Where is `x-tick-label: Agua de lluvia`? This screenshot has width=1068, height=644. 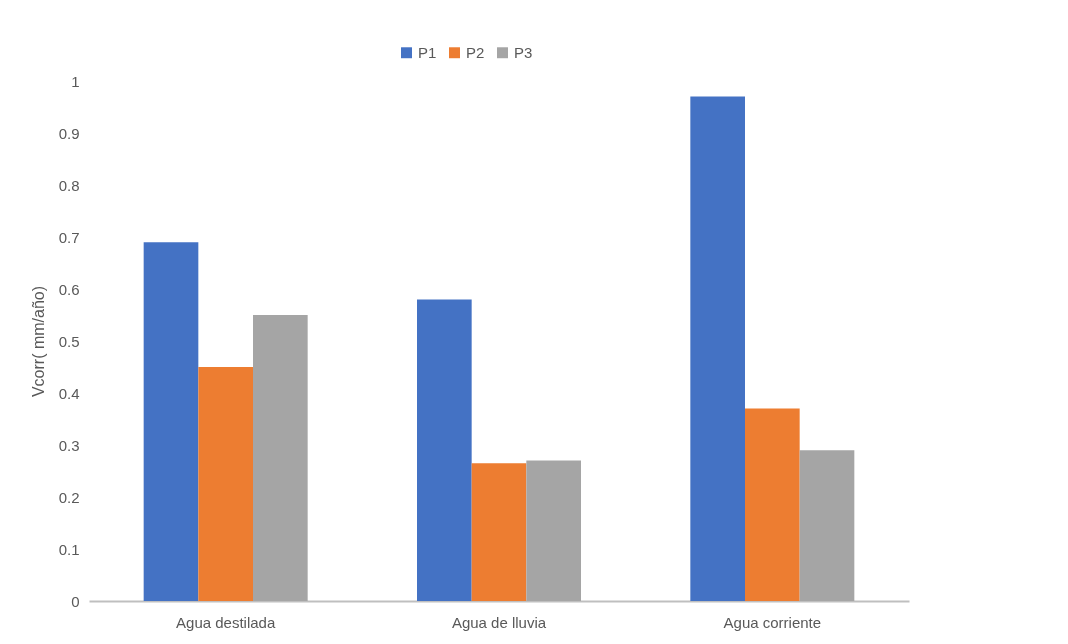
x-tick-label: Agua de lluvia is located at coordinates (499, 622).